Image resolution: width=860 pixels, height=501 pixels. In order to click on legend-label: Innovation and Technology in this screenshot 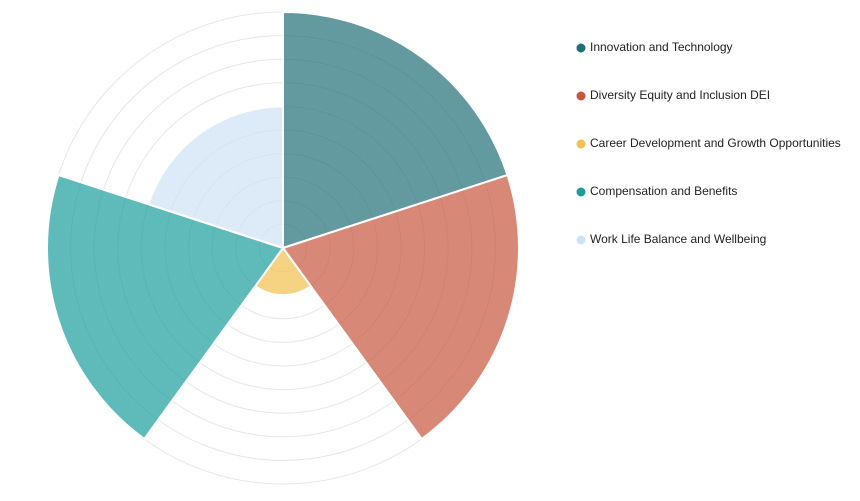, I will do `click(661, 47)`.